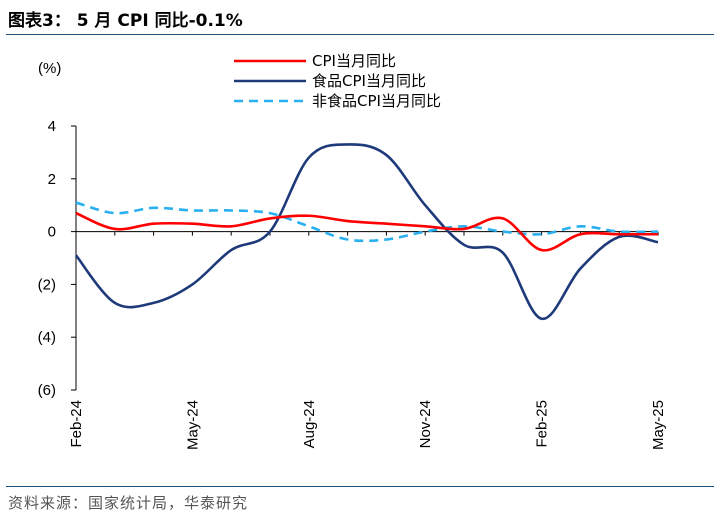 The image size is (720, 522). I want to click on x-tick-label: Aug-24, so click(309, 424).